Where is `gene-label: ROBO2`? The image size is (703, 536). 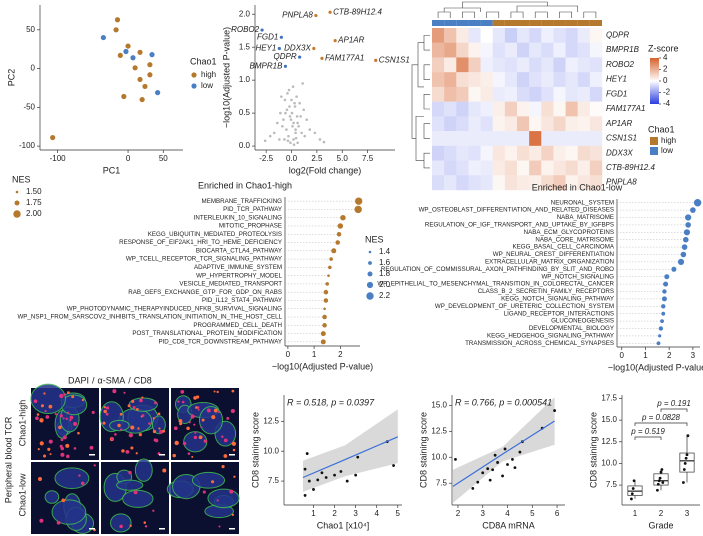 gene-label: ROBO2 is located at coordinates (245, 29).